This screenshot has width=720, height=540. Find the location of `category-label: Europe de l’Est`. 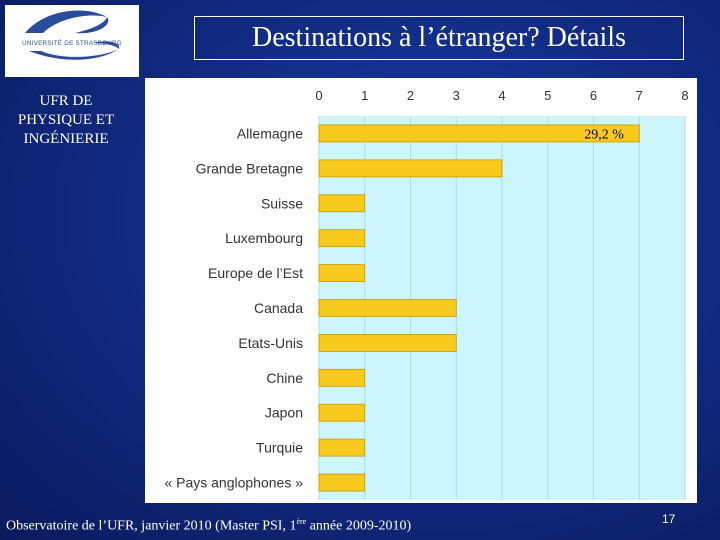

category-label: Europe de l’Est is located at coordinates (255, 273).